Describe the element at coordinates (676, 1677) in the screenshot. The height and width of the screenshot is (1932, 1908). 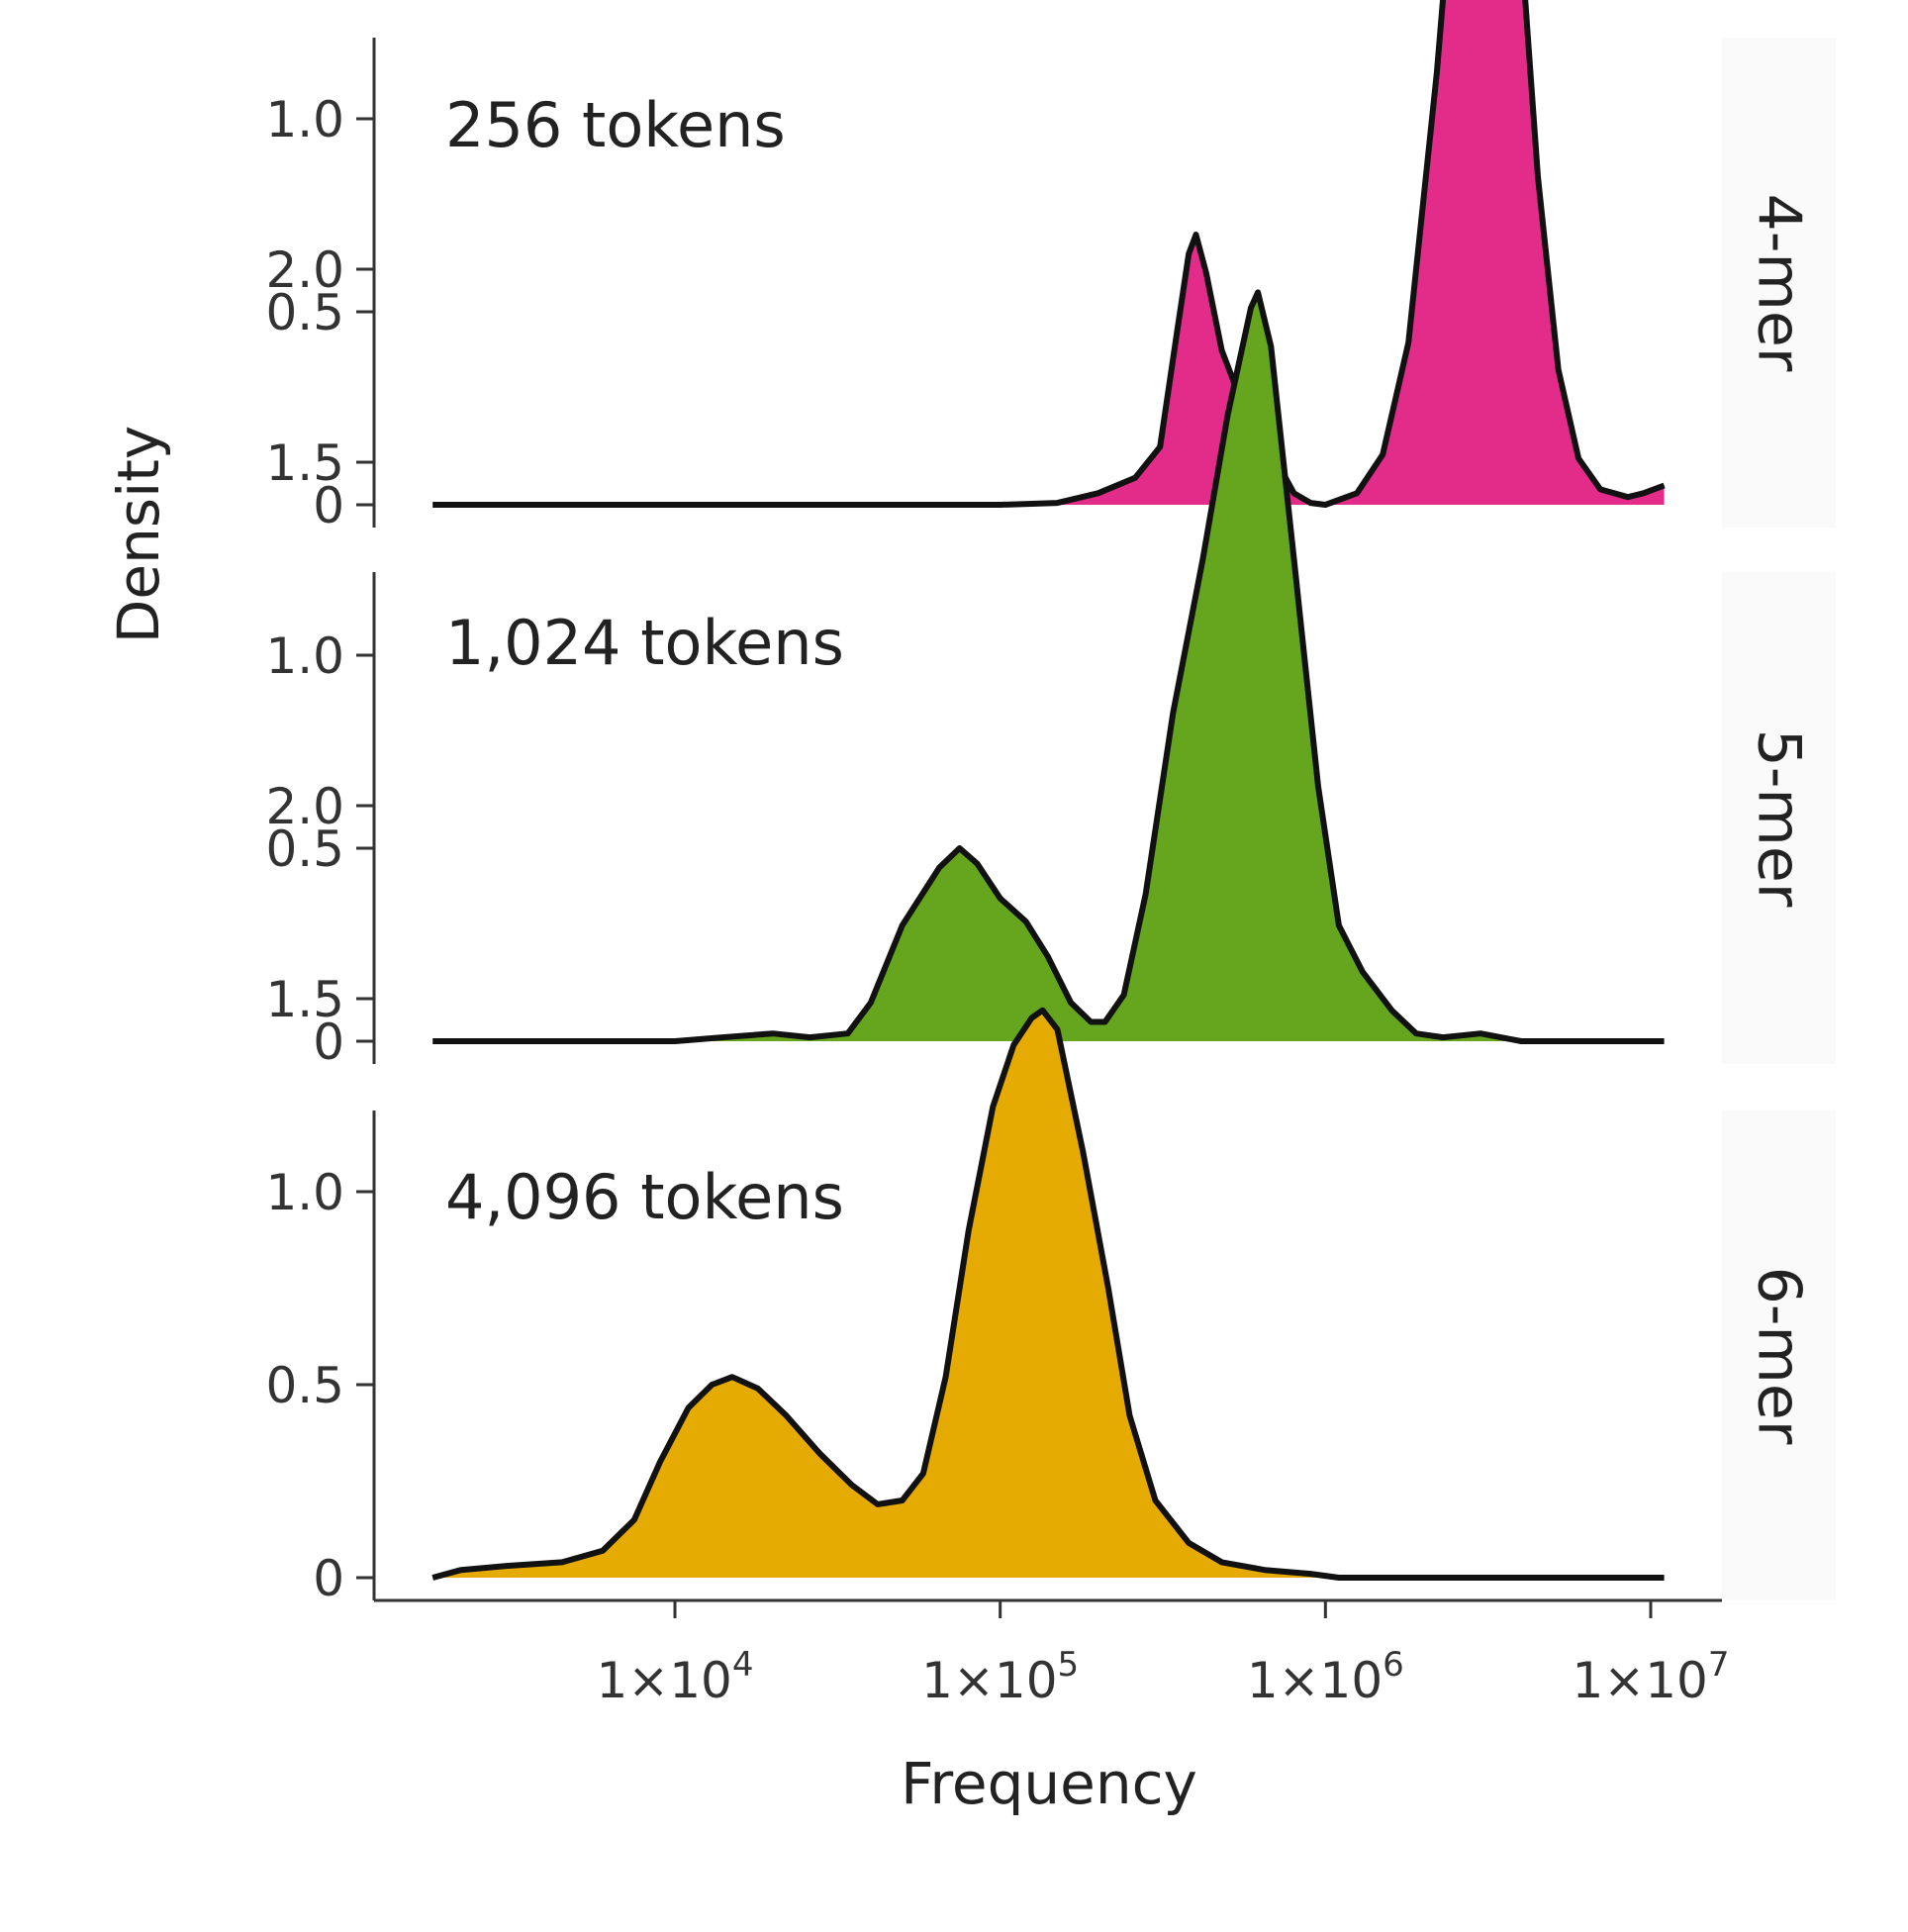
I see `x-tick-label: 1×10⁴` at that location.